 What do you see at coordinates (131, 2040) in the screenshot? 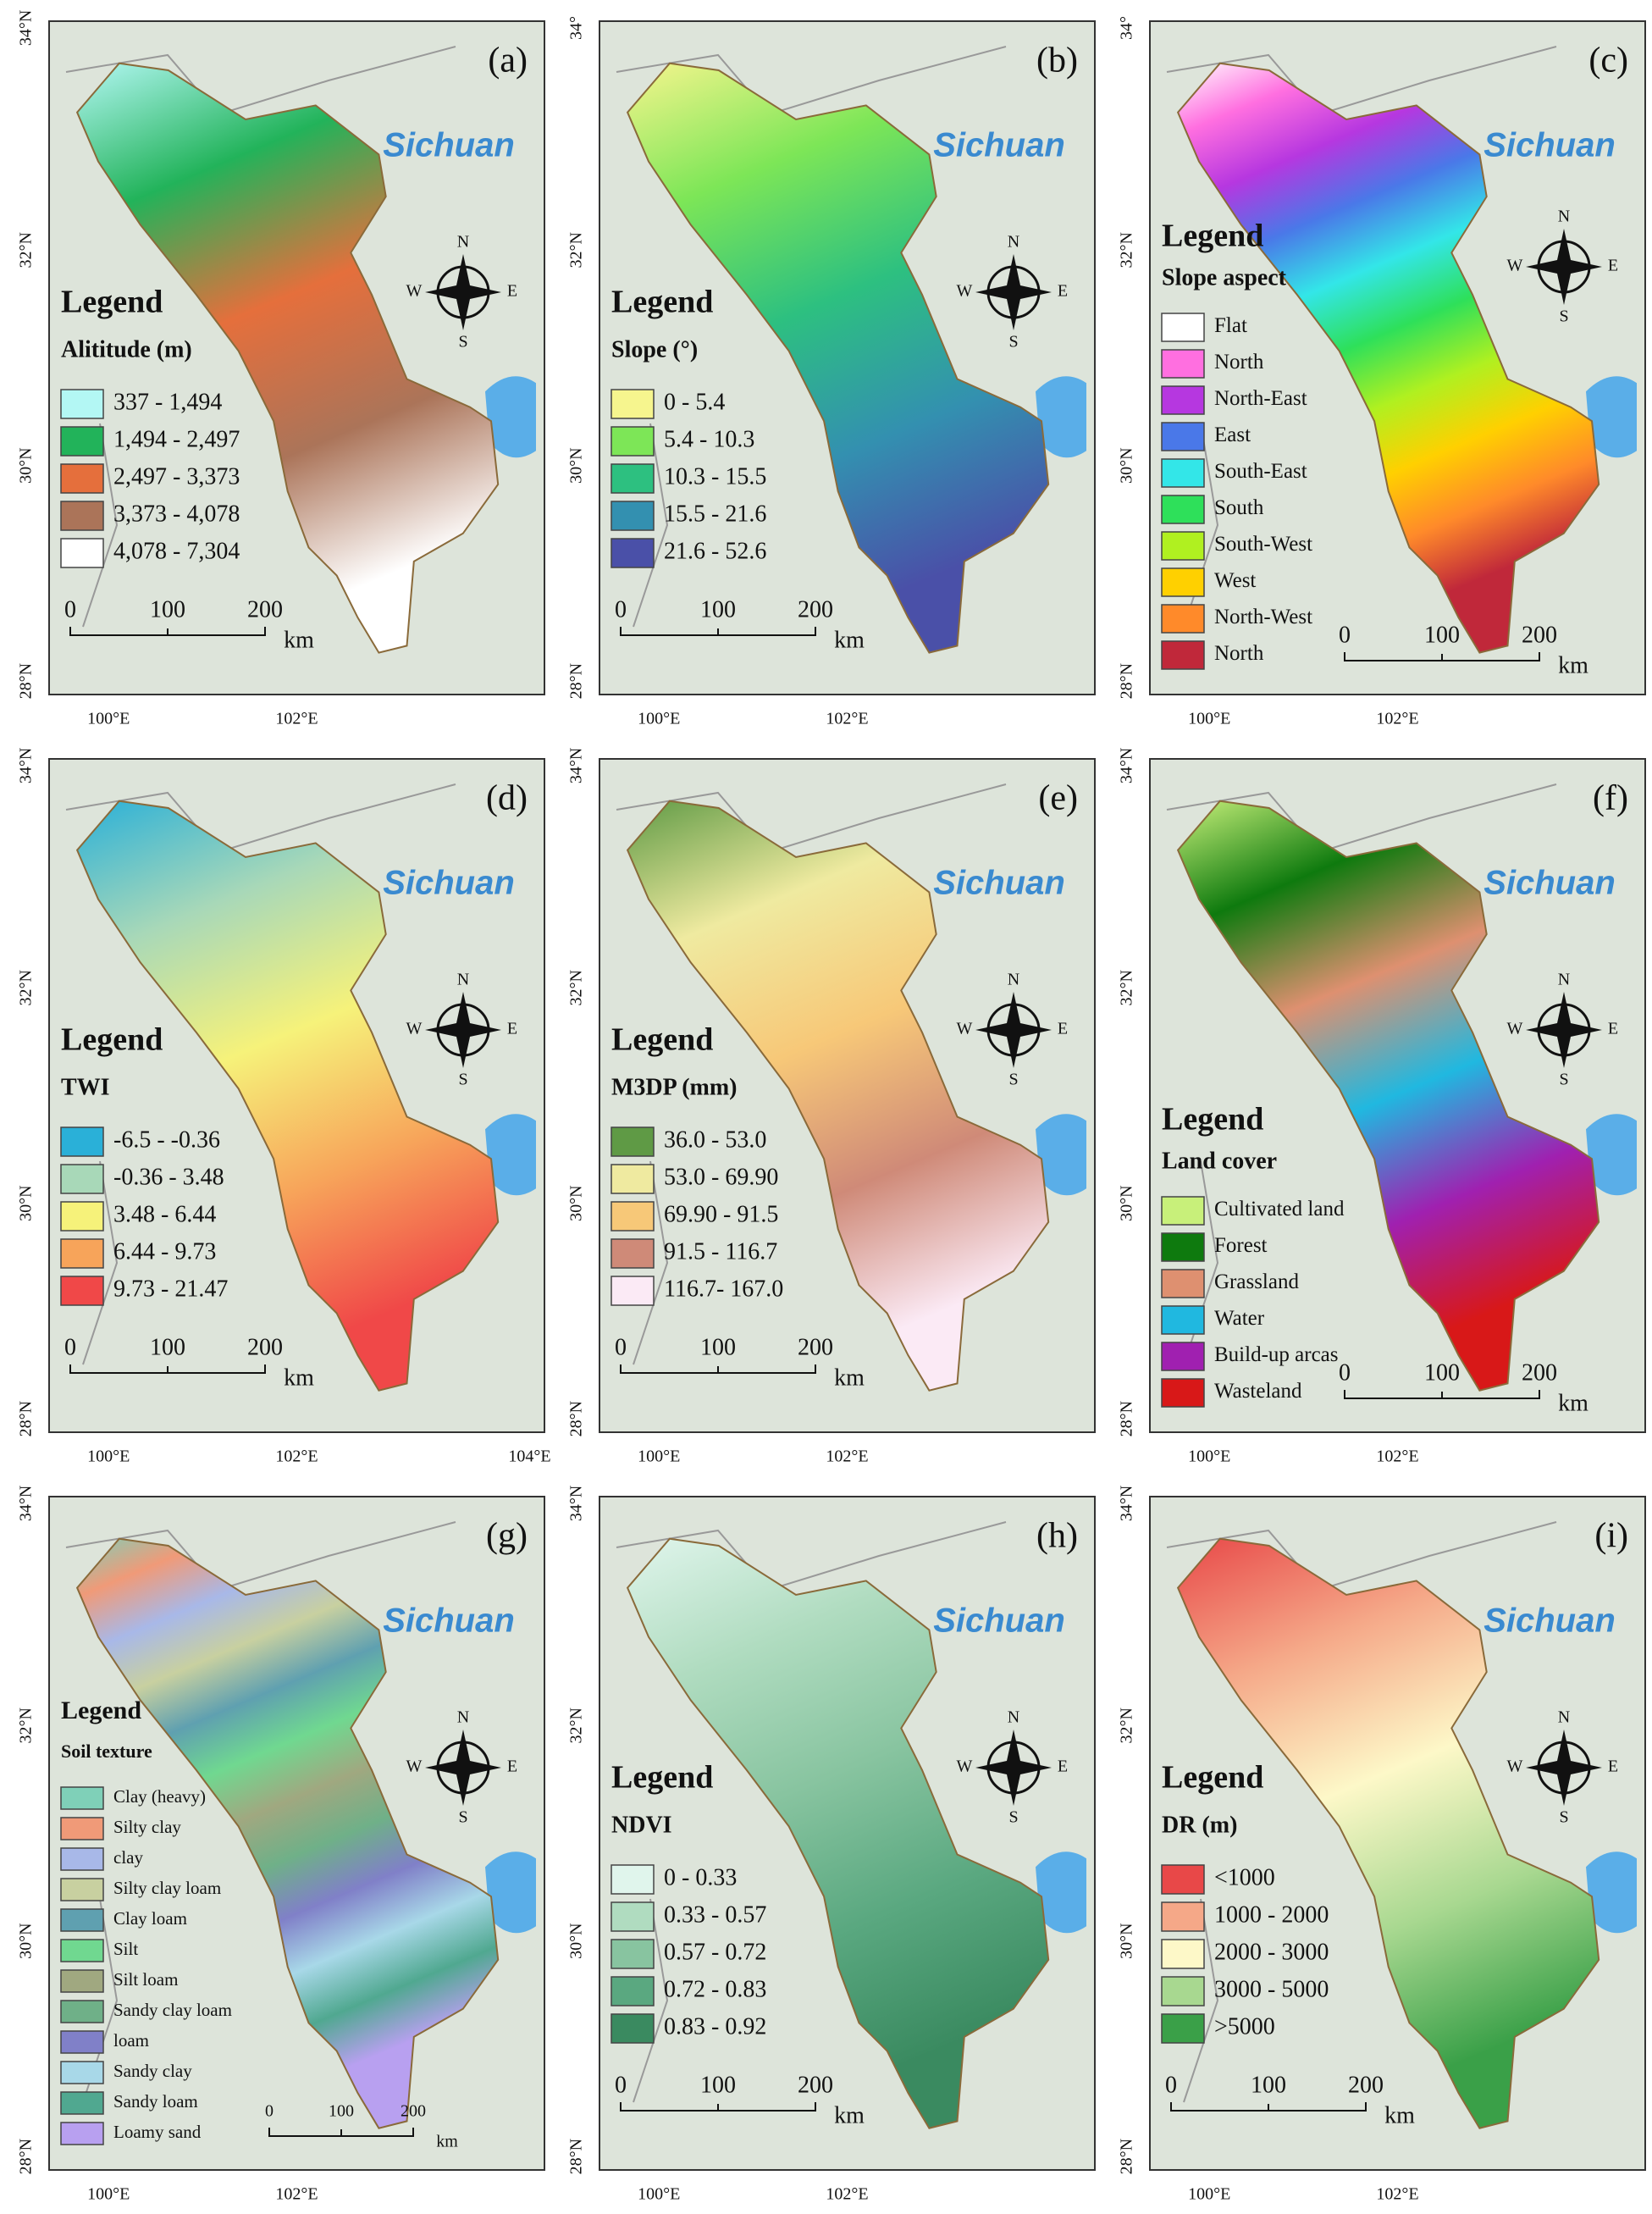
I see `legend-label: loam` at bounding box center [131, 2040].